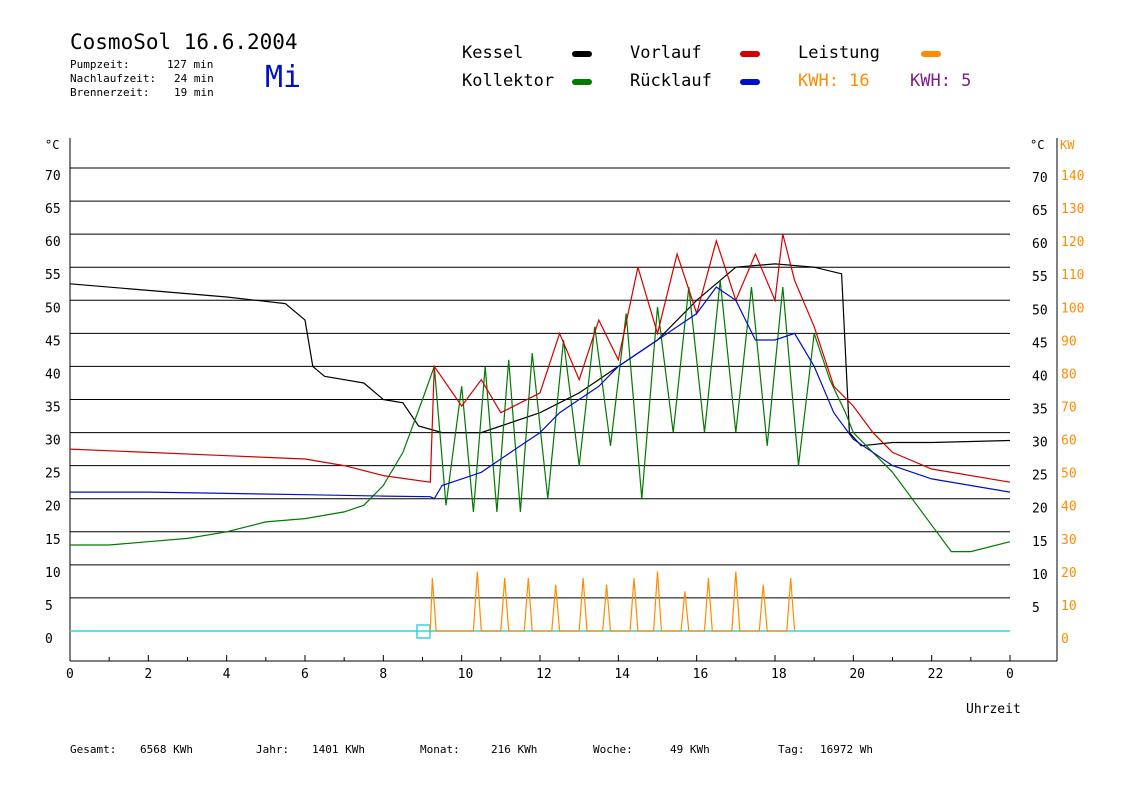  Describe the element at coordinates (52, 145) in the screenshot. I see `y-axis-left-unit: °C` at that location.